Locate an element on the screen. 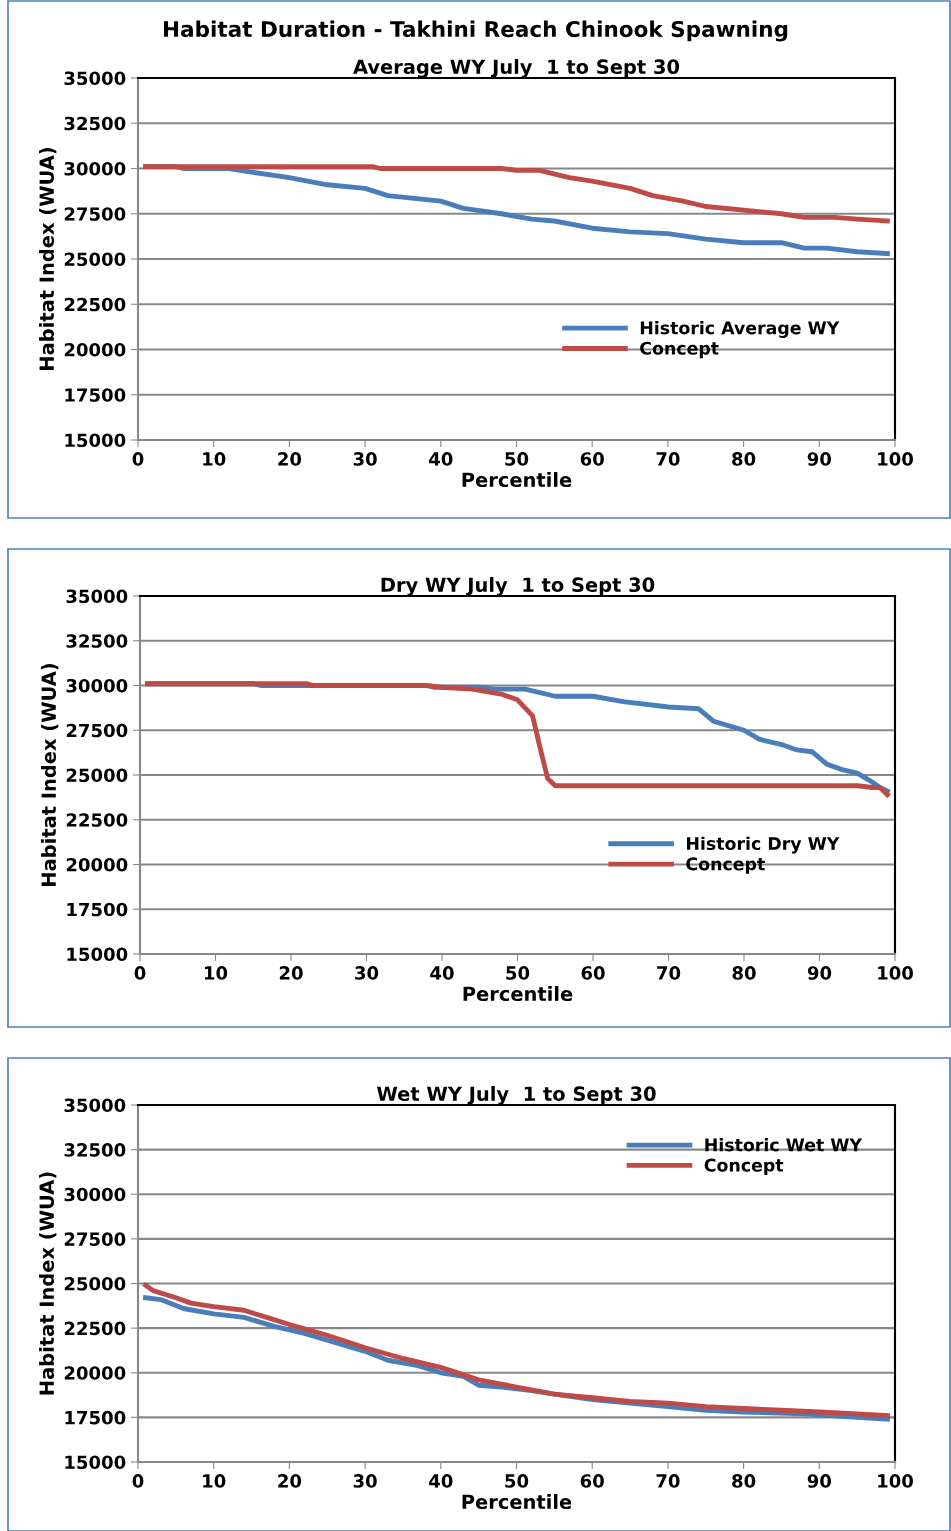 The image size is (951, 1531). chart-title: Habitat Duration - Takhini Reach Chinook Spawning is located at coordinates (476, 31).